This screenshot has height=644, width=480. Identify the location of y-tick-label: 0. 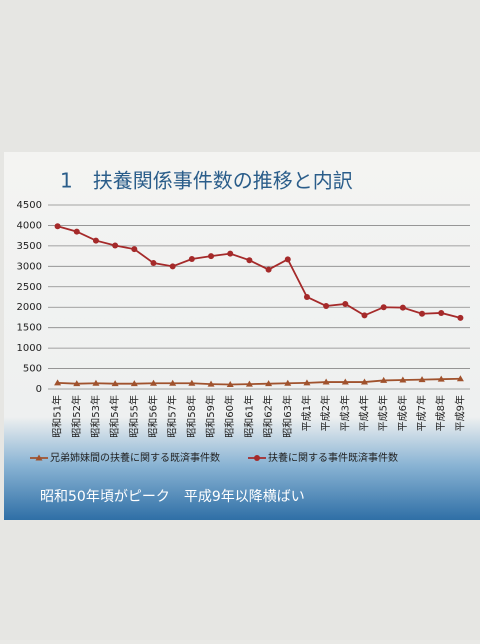
(39, 389).